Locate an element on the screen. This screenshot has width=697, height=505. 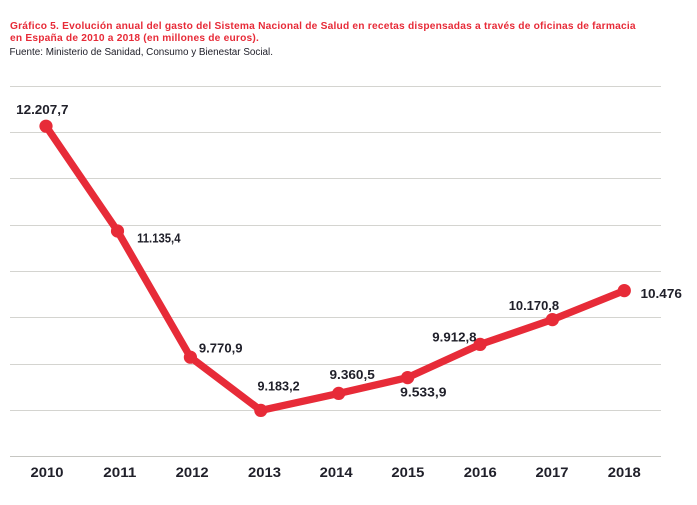
svg-text: 2011 is located at coordinates (119, 472).